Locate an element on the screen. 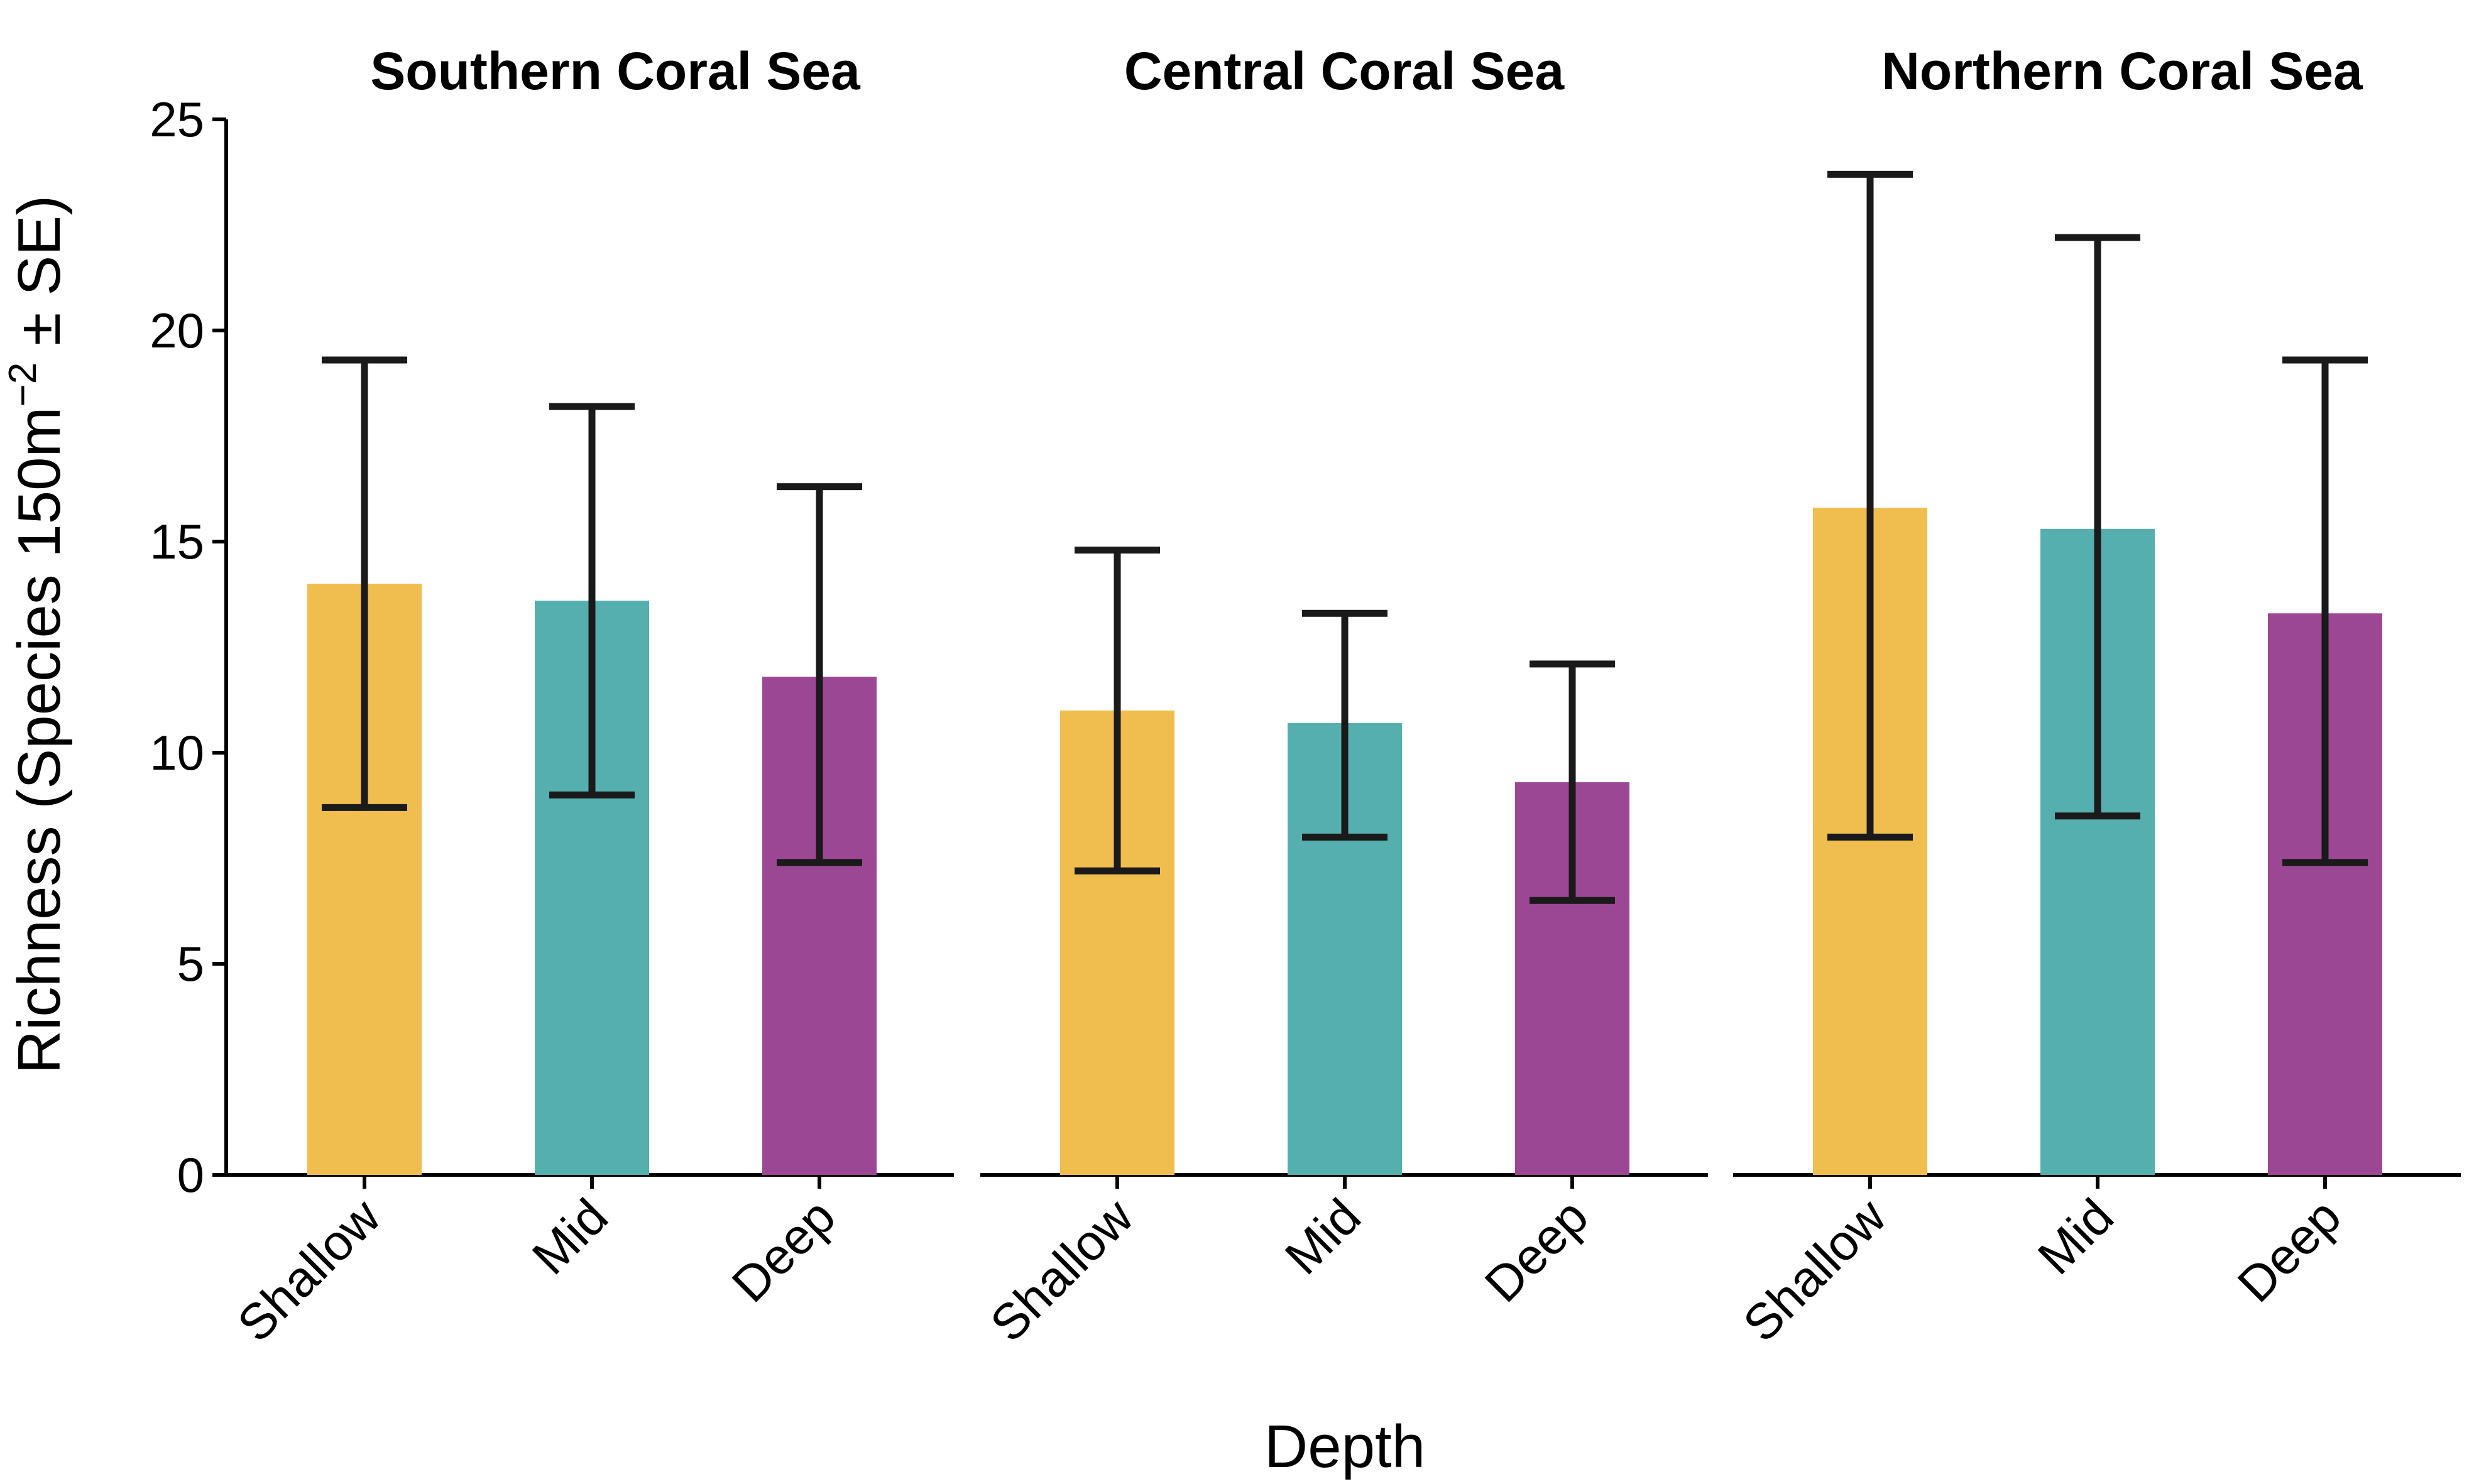 The width and height of the screenshot is (2474, 1484). y-axis-title-tail: ± SE) is located at coordinates (39, 279).